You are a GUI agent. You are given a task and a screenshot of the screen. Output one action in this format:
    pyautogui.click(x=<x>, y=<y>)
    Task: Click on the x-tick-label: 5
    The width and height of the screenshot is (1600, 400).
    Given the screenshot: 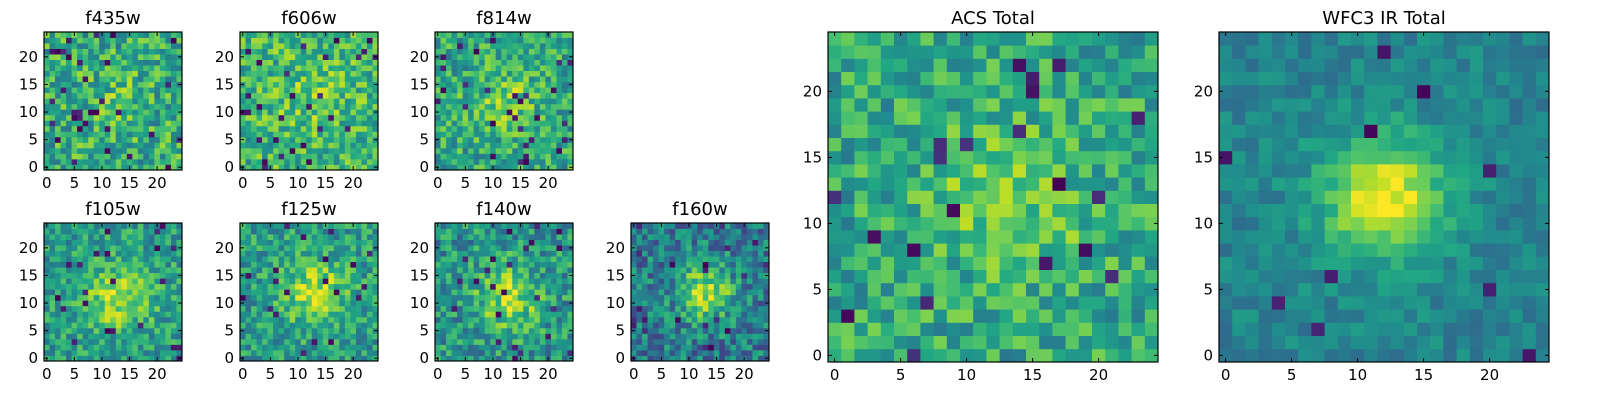 What is the action you would take?
    pyautogui.click(x=271, y=183)
    